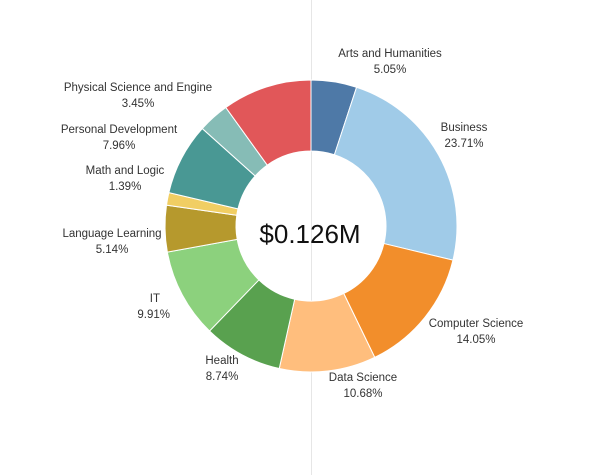 The image size is (605, 475). I want to click on slice-label-name: Physical Science and Engine, so click(138, 88).